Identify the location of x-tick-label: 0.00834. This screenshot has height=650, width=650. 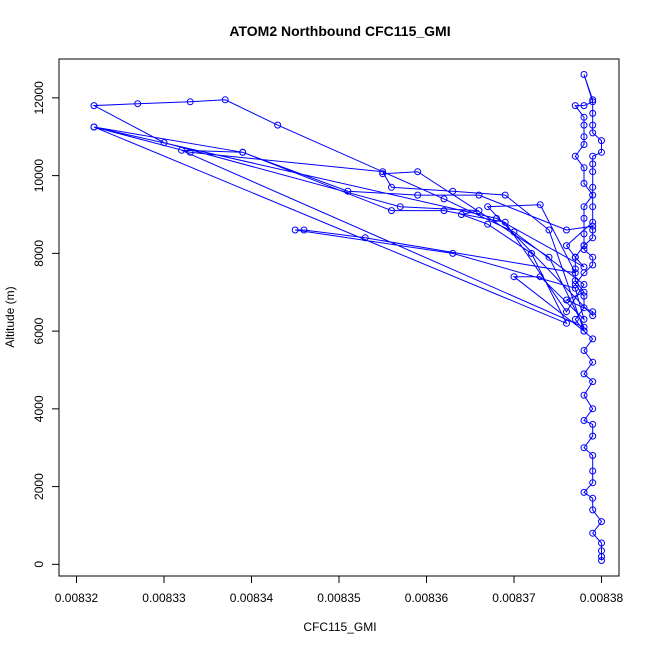
(252, 598).